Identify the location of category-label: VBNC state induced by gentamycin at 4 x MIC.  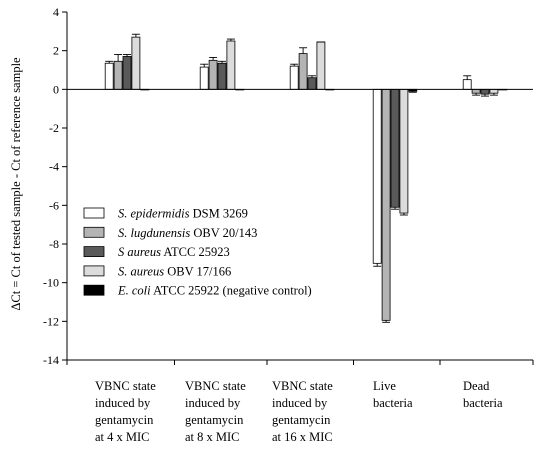
(125, 411).